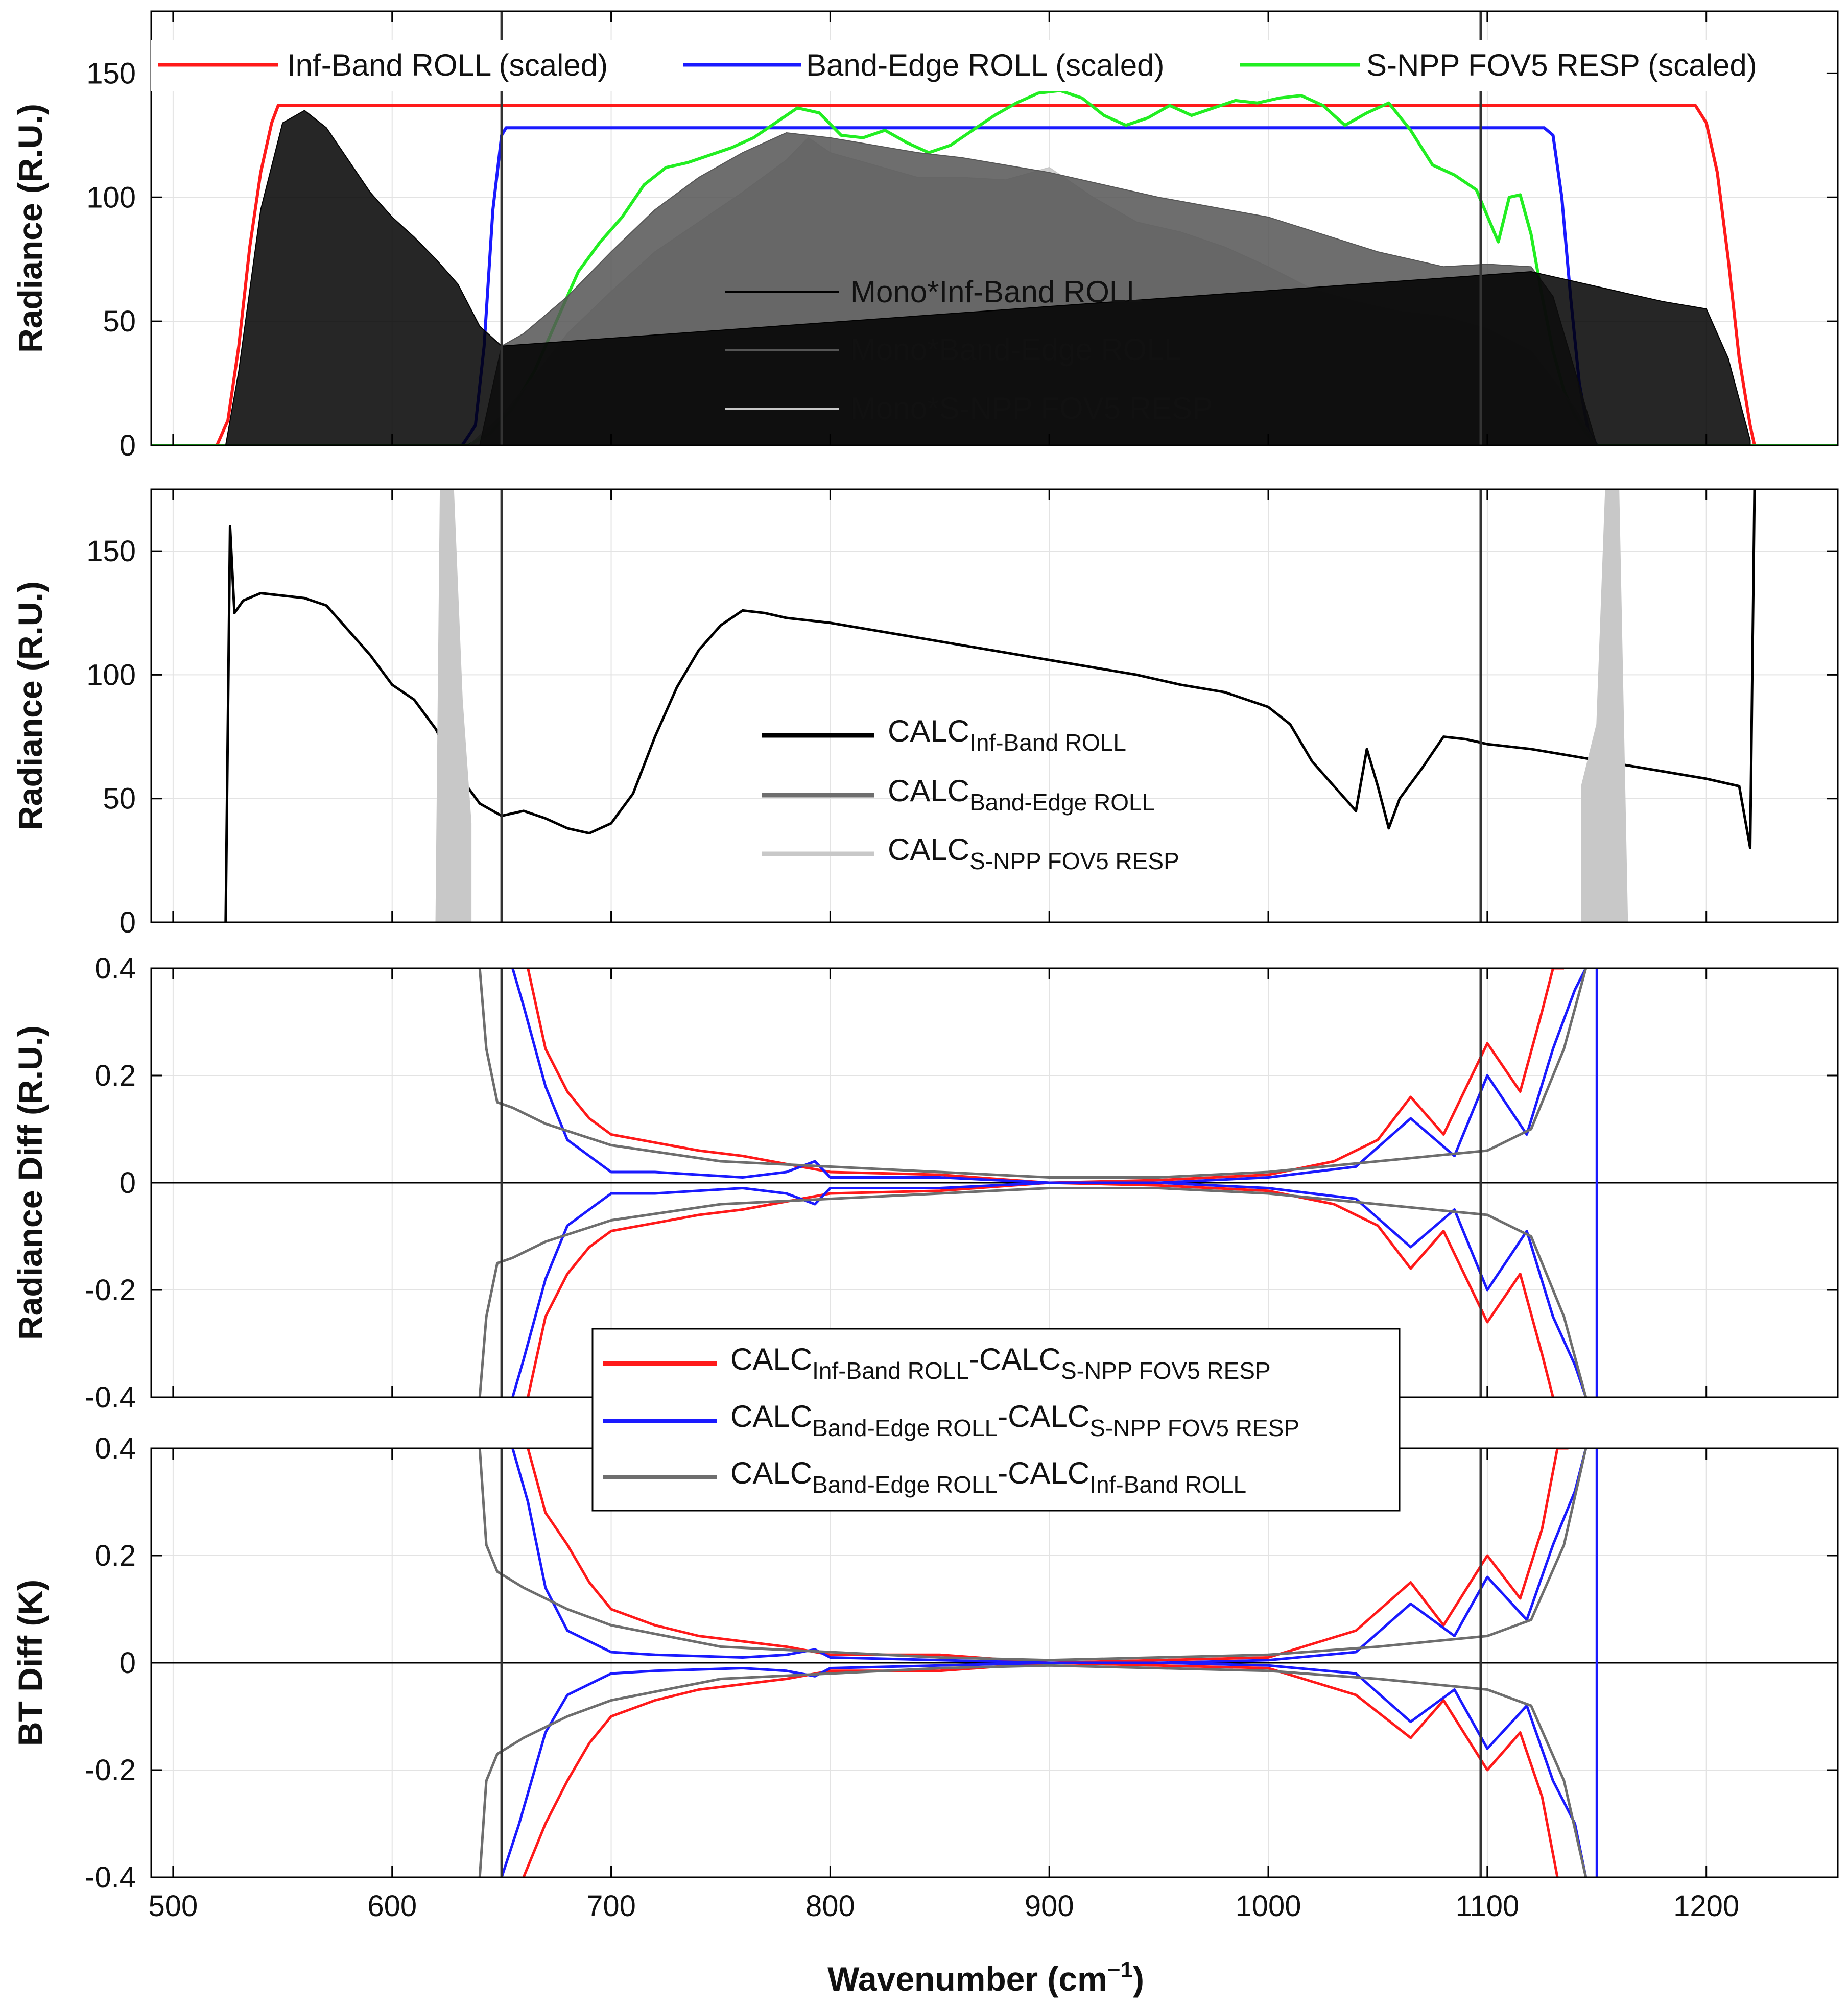 This screenshot has width=1848, height=2008. Describe the element at coordinates (173, 1906) in the screenshot. I see `x-tick-label-0: 500` at that location.